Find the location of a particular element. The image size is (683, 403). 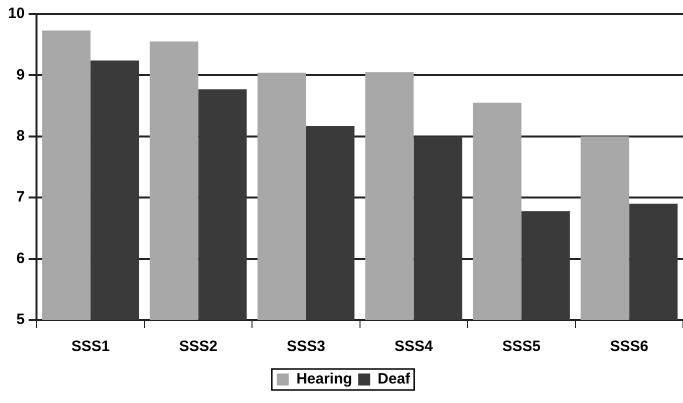

x-tick-label: SSS4 is located at coordinates (414, 347).